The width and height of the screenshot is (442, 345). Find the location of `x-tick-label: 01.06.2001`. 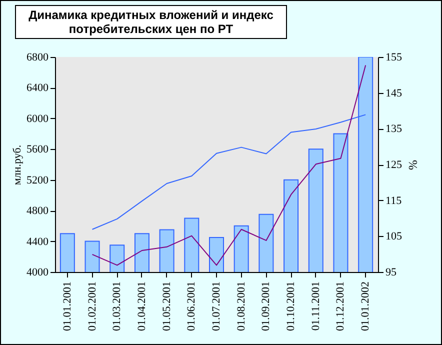

x-tick-label: 01.06.2001 is located at coordinates (192, 306).